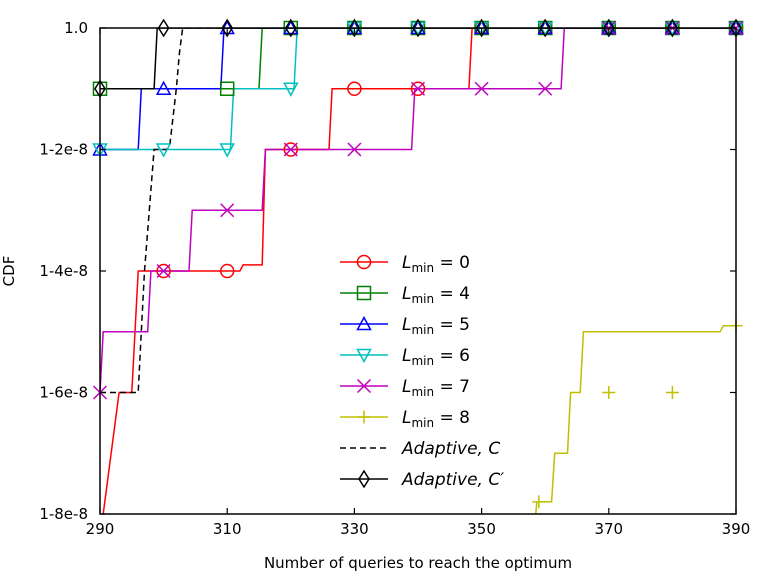 The image size is (775, 585). Describe the element at coordinates (418, 563) in the screenshot. I see `x-axis-label: Number of queries to reach the optimum` at that location.